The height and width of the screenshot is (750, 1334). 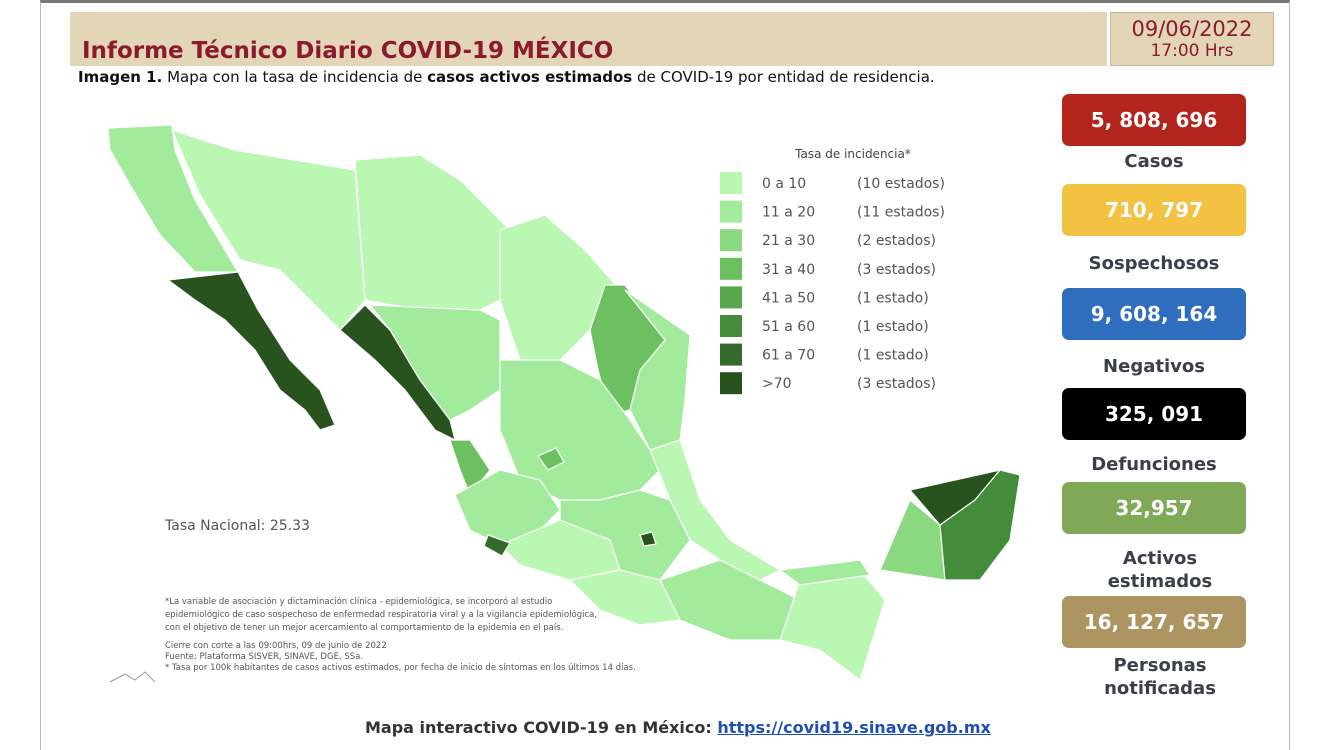 I want to click on stat-label: Sospechosos, so click(x=1154, y=263).